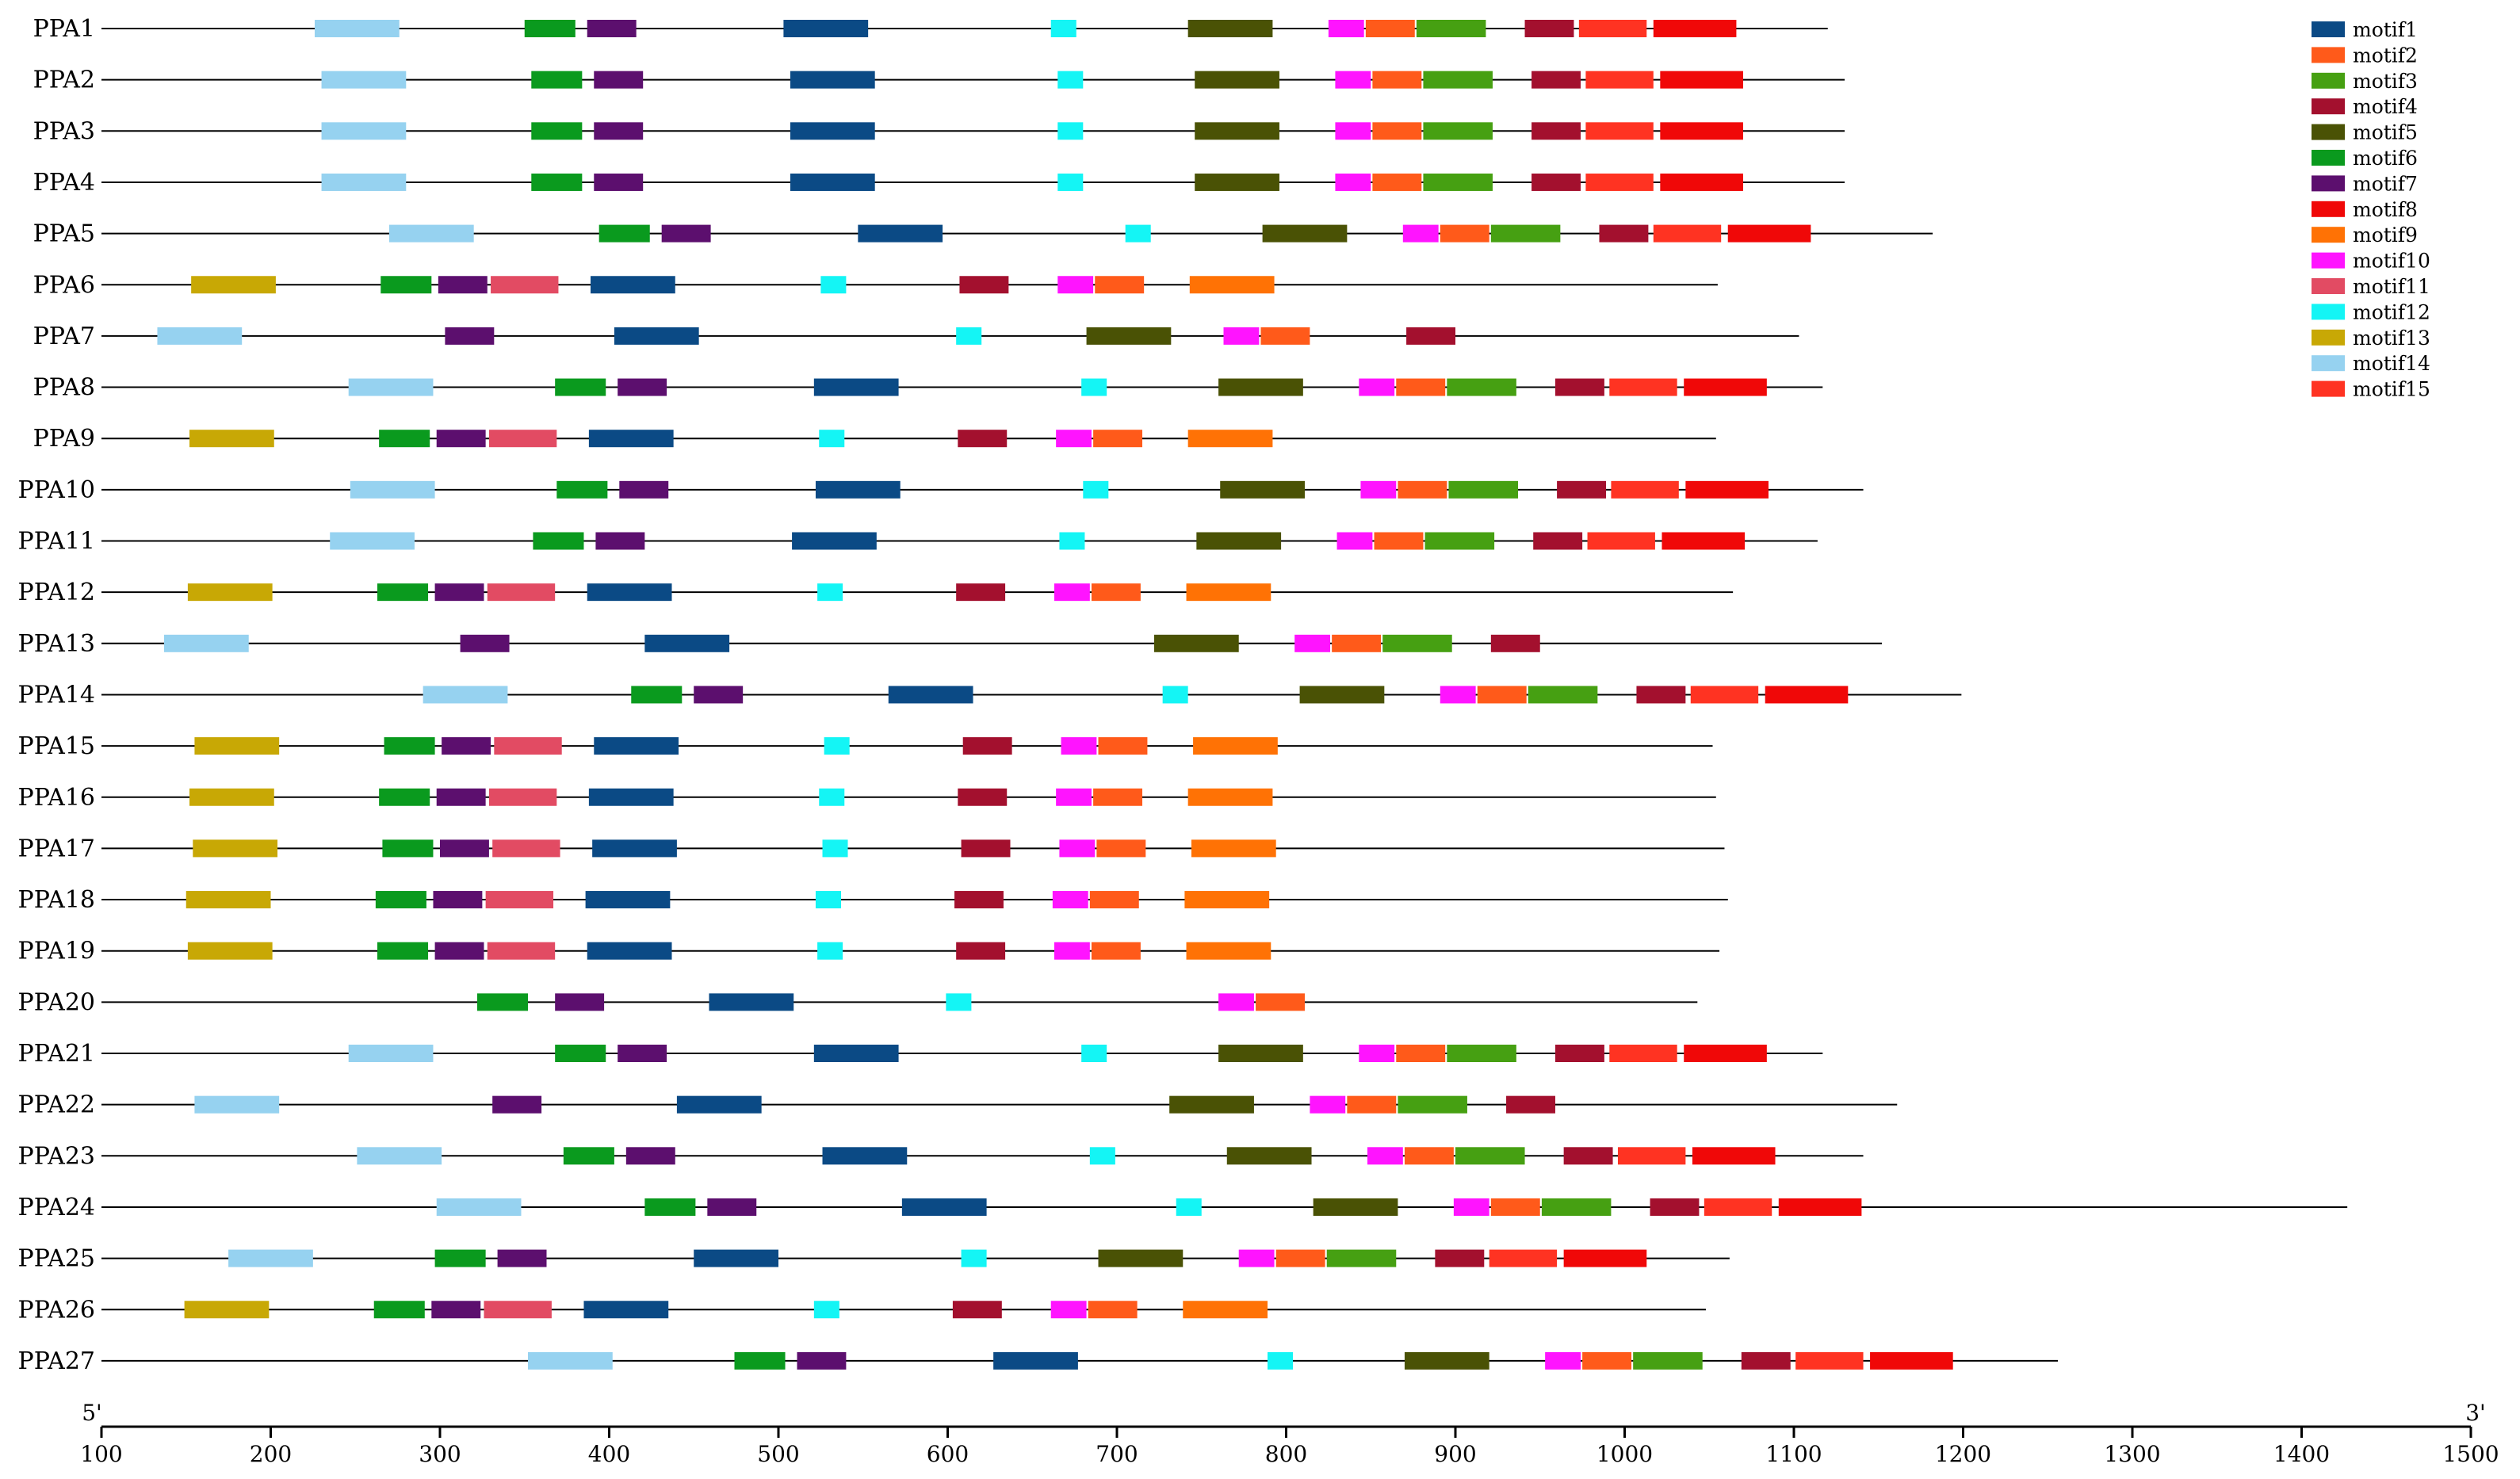  Describe the element at coordinates (939, 80) in the screenshot. I see `sequence-row: PPA2` at that location.